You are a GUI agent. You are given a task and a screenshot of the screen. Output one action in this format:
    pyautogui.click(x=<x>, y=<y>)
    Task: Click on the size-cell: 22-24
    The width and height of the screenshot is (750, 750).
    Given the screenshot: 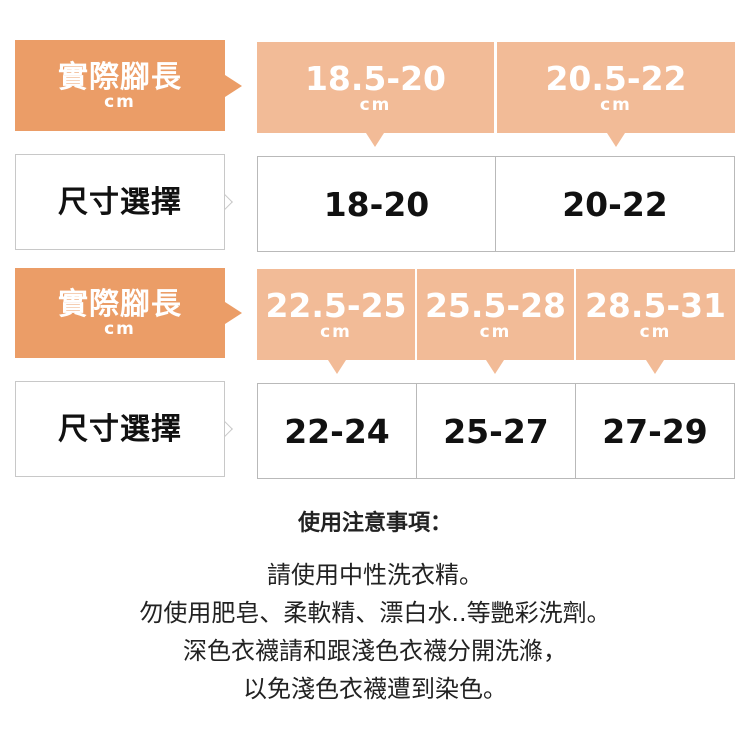 What is the action you would take?
    pyautogui.click(x=337, y=431)
    